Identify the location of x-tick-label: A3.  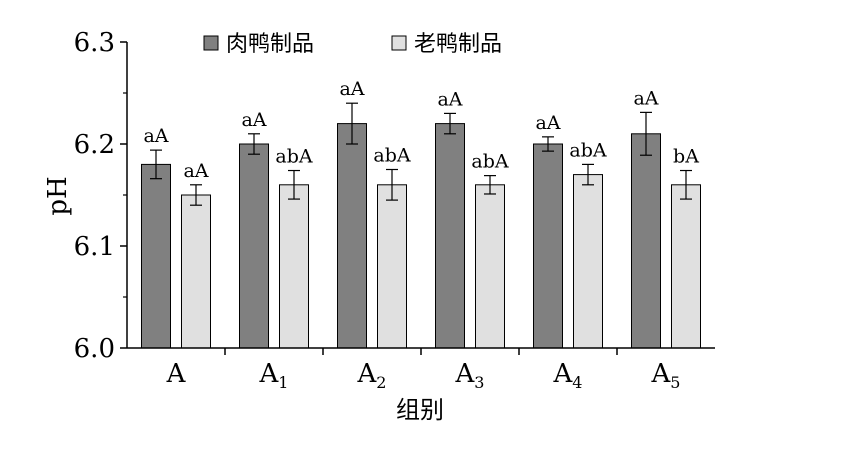
(470, 375).